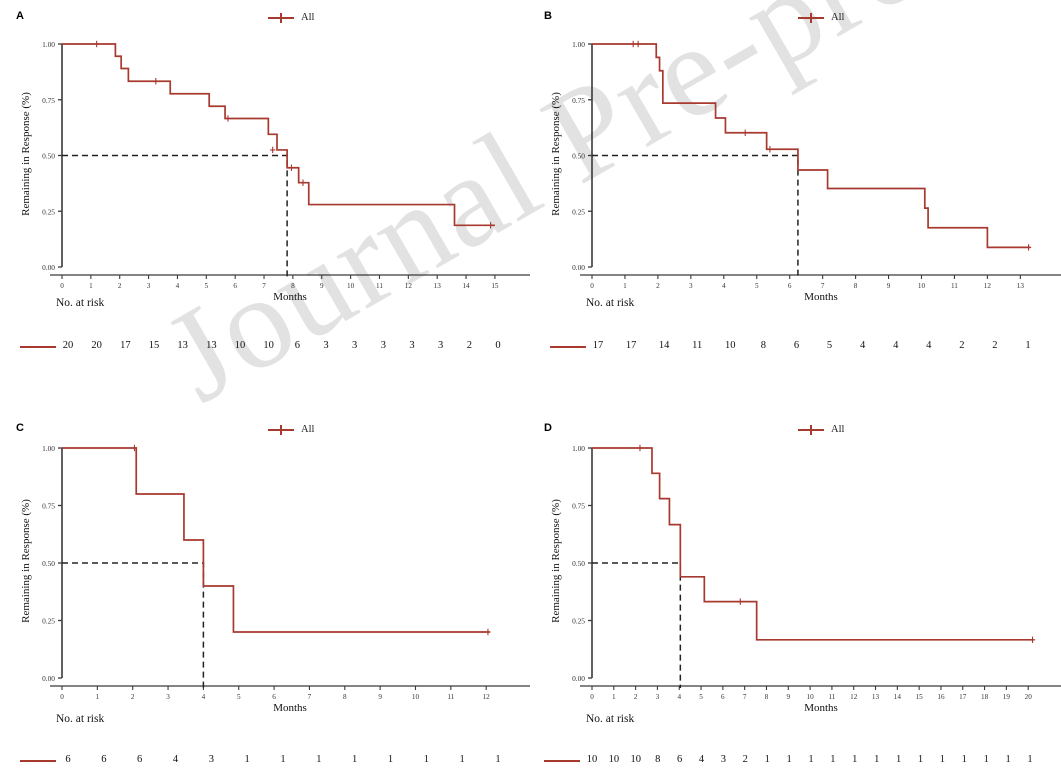  Describe the element at coordinates (438, 286) in the screenshot. I see `svg-text: 13` at that location.